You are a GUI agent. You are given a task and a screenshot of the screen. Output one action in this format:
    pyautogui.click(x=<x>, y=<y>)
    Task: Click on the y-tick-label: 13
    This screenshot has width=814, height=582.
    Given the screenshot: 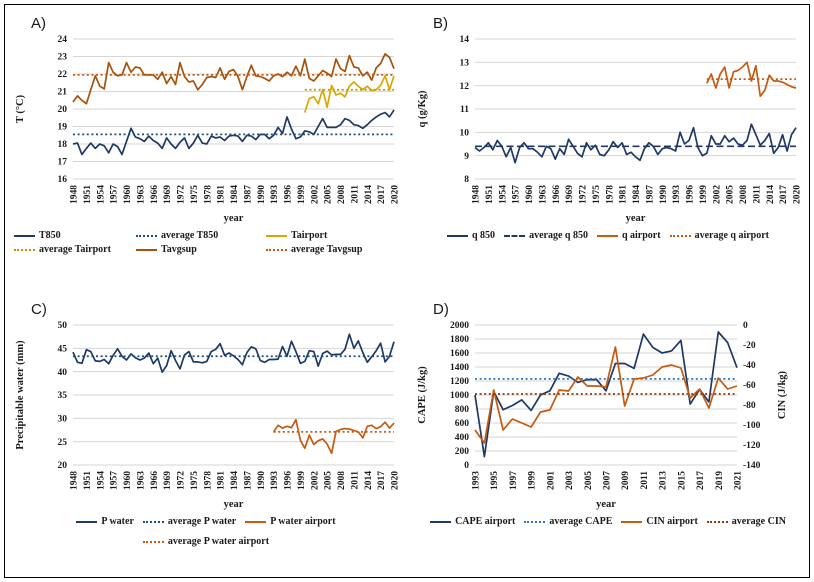 What is the action you would take?
    pyautogui.click(x=465, y=64)
    